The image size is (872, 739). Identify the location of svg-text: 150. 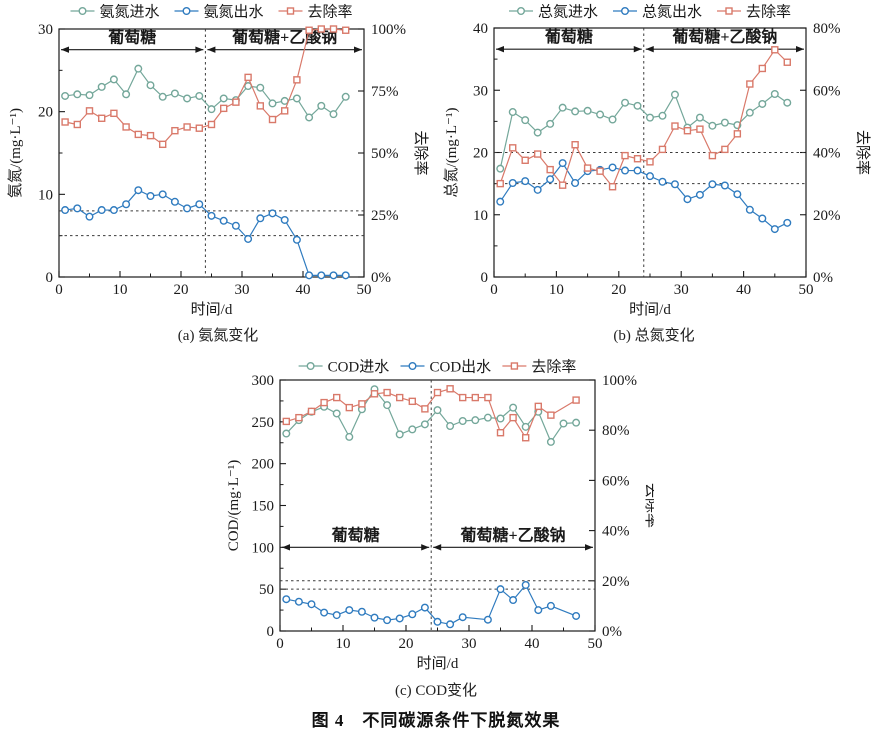
(263, 507).